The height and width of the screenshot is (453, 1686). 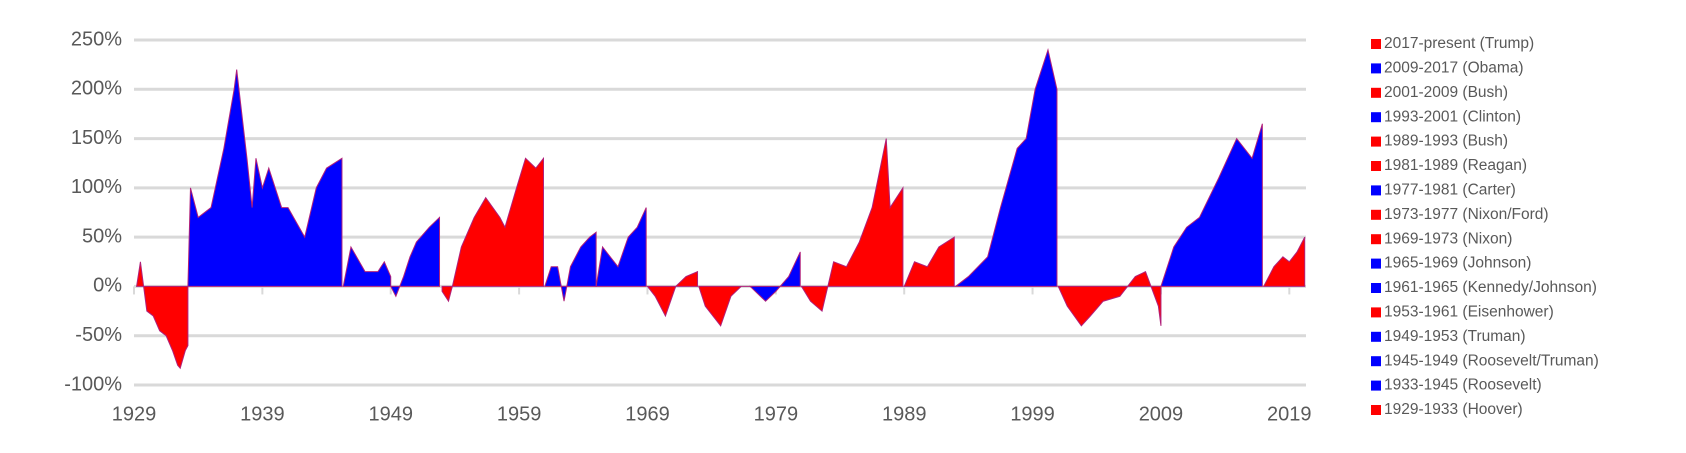 I want to click on y-tick-label: 100%, so click(x=96, y=187).